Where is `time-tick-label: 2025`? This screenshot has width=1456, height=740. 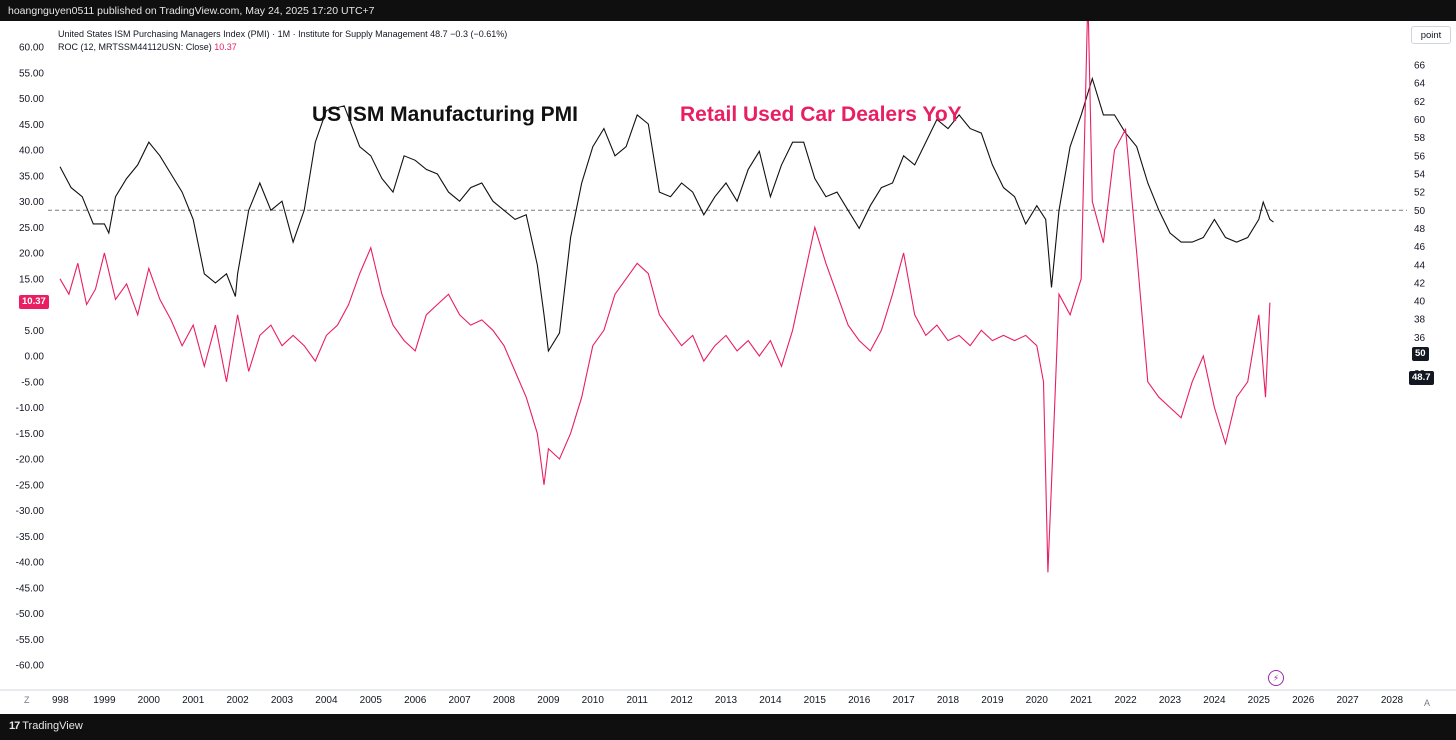
time-tick-label: 2025 is located at coordinates (1259, 700).